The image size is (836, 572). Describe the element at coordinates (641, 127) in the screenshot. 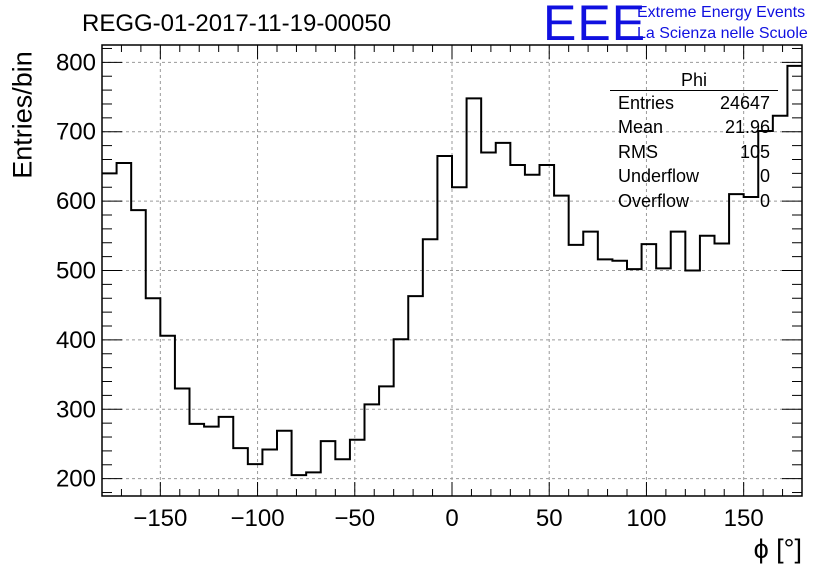

I see `stats-label: Mean` at that location.